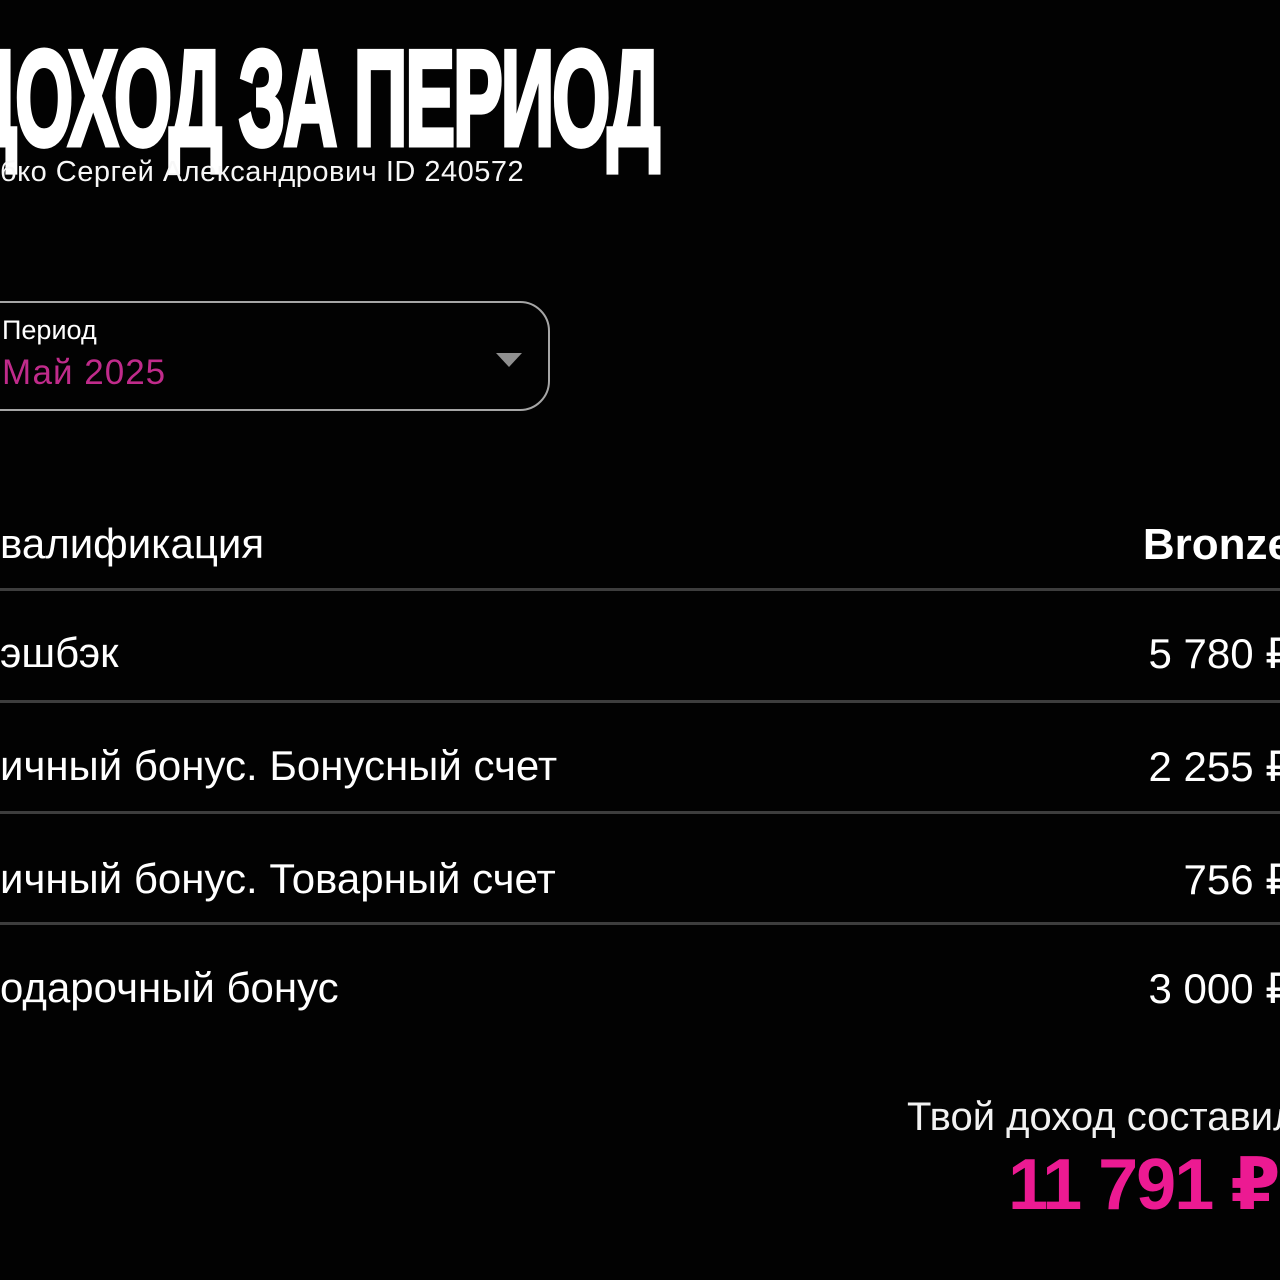 The width and height of the screenshot is (1280, 1280). I want to click on chevron-down-icon, so click(509, 360).